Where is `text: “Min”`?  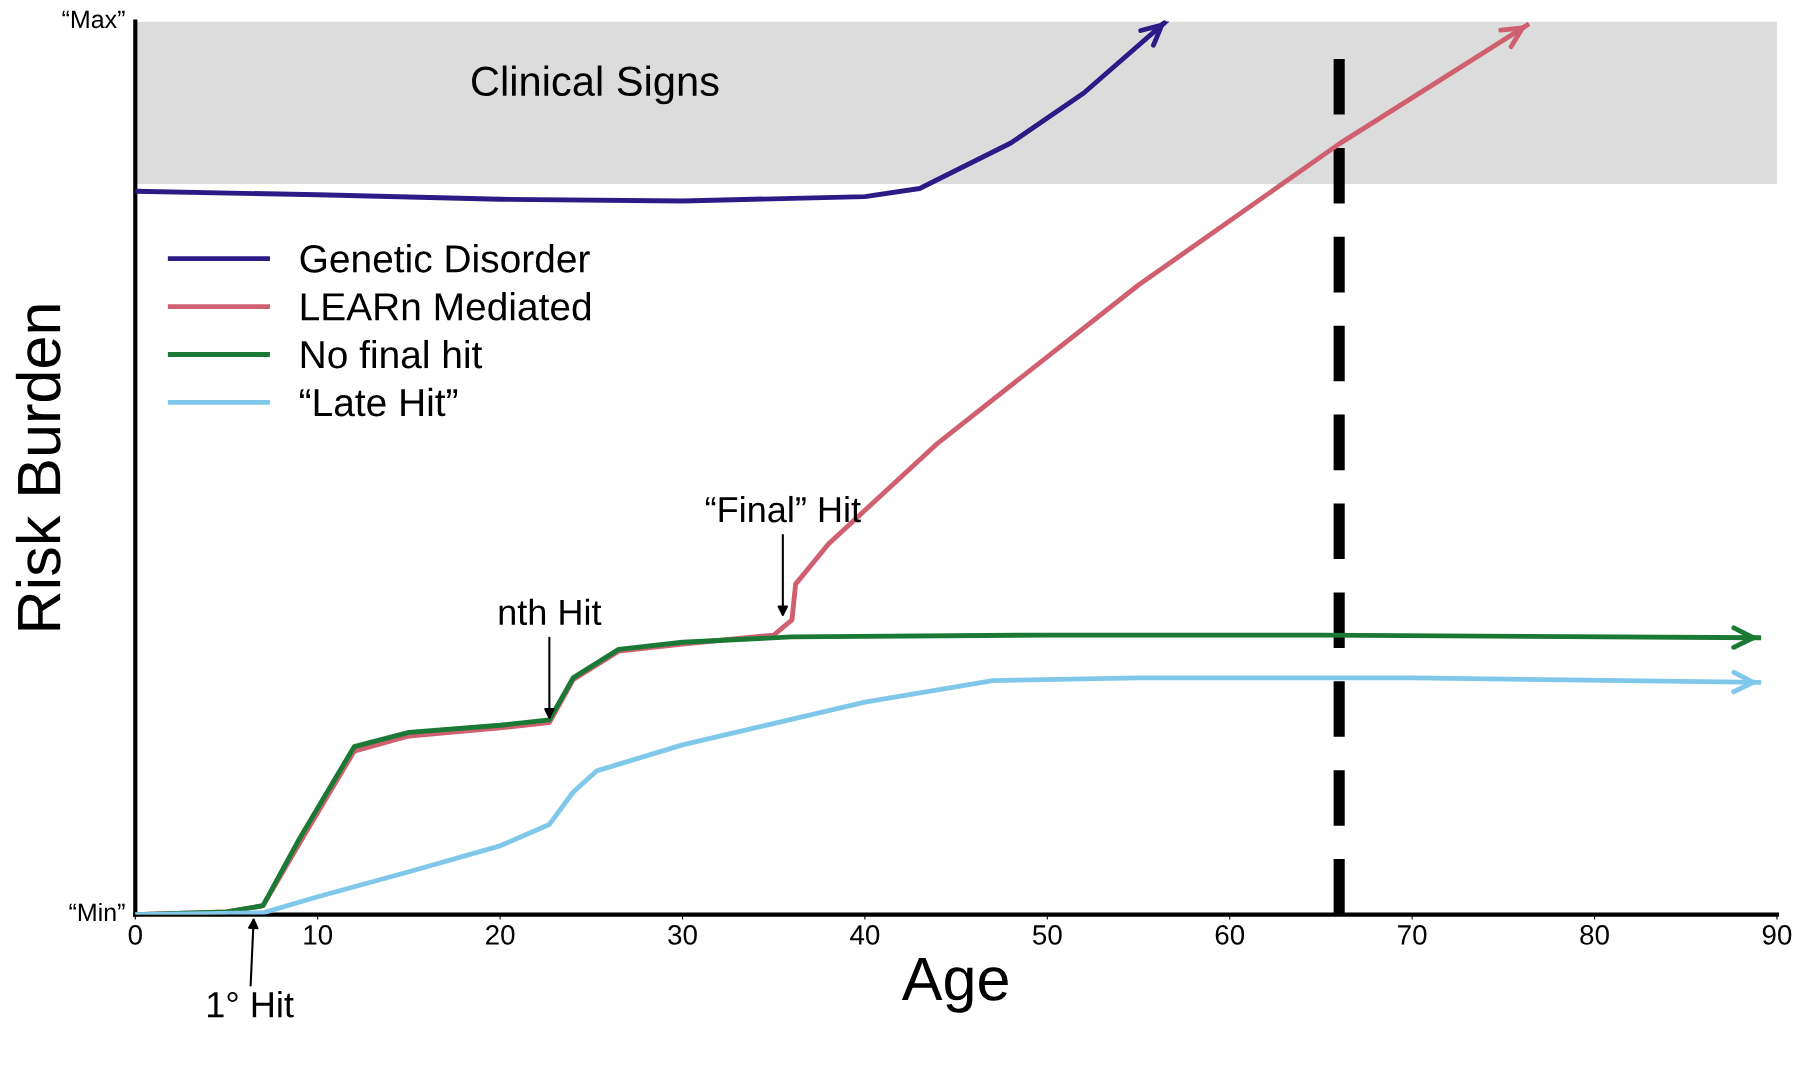
text: “Min” is located at coordinates (97, 912).